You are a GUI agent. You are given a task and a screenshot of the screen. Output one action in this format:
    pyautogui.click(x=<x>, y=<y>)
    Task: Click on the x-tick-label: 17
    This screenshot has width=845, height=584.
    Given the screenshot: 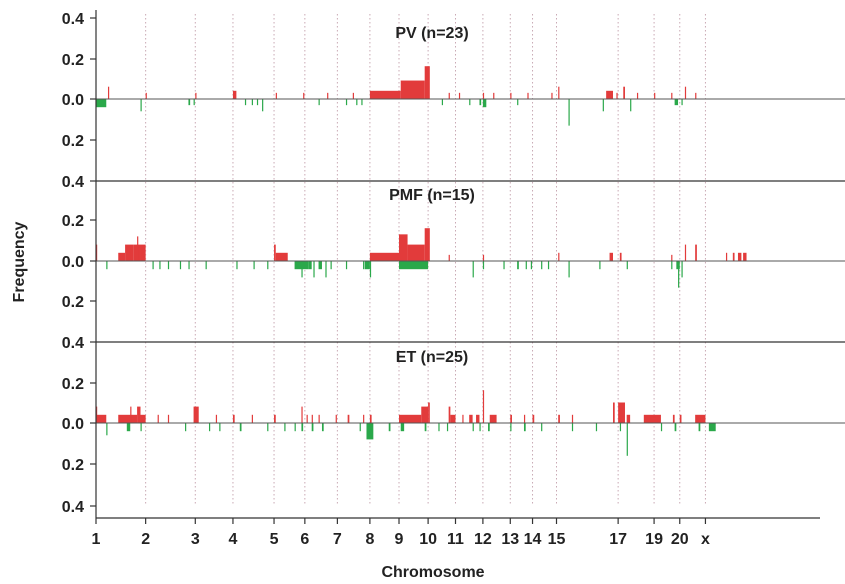 What is the action you would take?
    pyautogui.click(x=618, y=539)
    